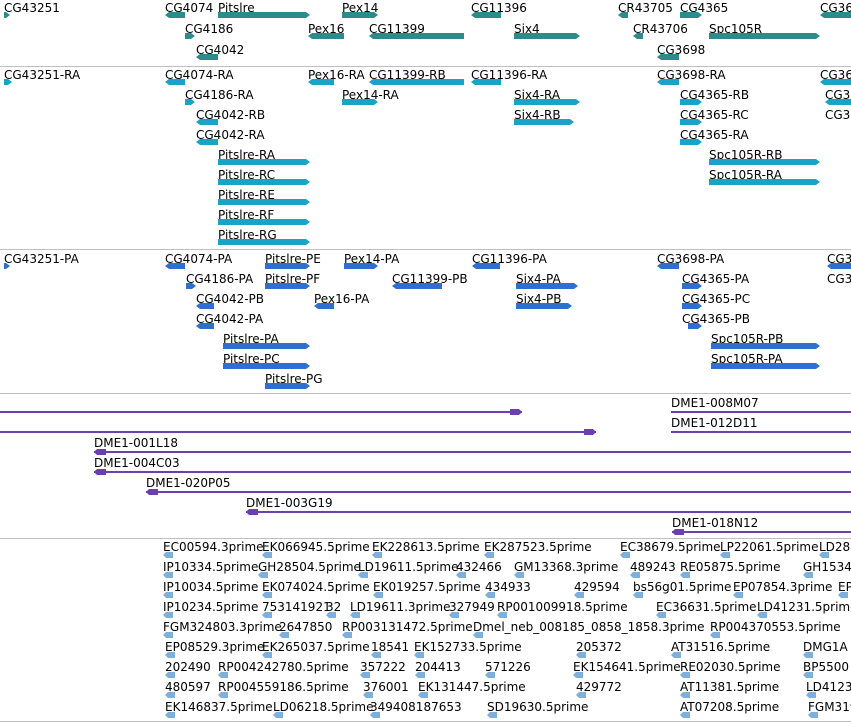  What do you see at coordinates (231, 115) in the screenshot?
I see `transcript-label: CG4042-RB` at bounding box center [231, 115].